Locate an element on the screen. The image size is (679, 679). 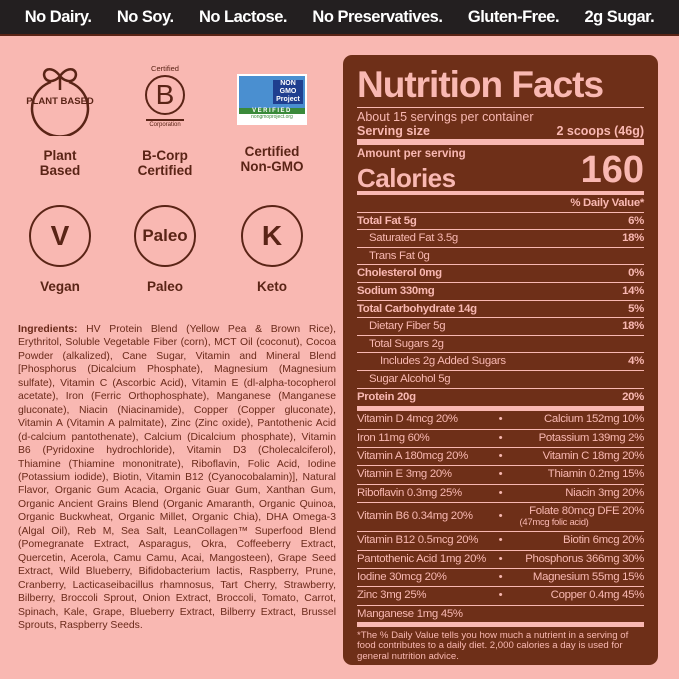
nutrient-name: Includes 2g Added Sugars is located at coordinates (443, 361).